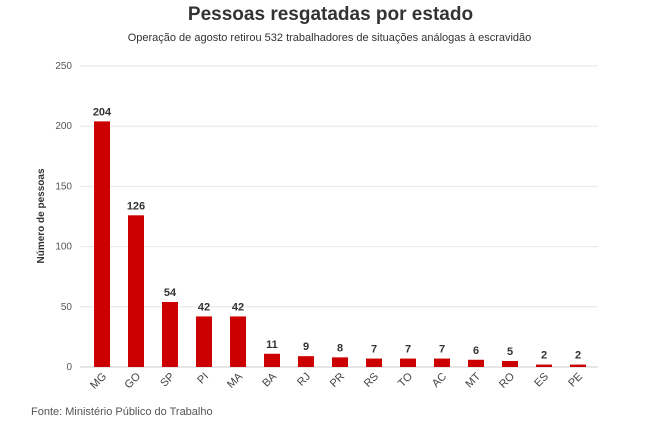 This screenshot has height=443, width=661. What do you see at coordinates (133, 380) in the screenshot?
I see `x-tick-label: GO` at bounding box center [133, 380].